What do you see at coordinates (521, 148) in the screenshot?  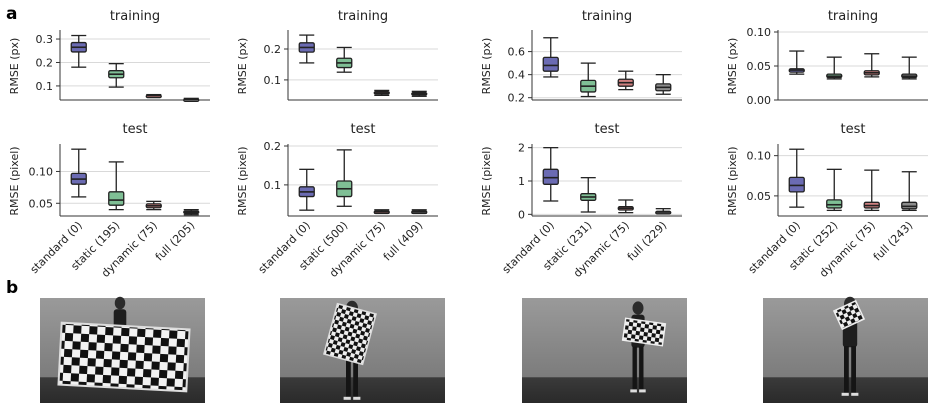 I see `y-tick-label: 2` at bounding box center [521, 148].